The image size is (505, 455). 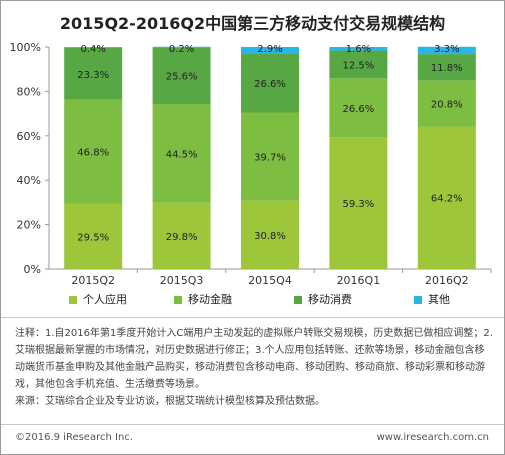 I want to click on data-label: 23.3%, so click(x=93, y=75).